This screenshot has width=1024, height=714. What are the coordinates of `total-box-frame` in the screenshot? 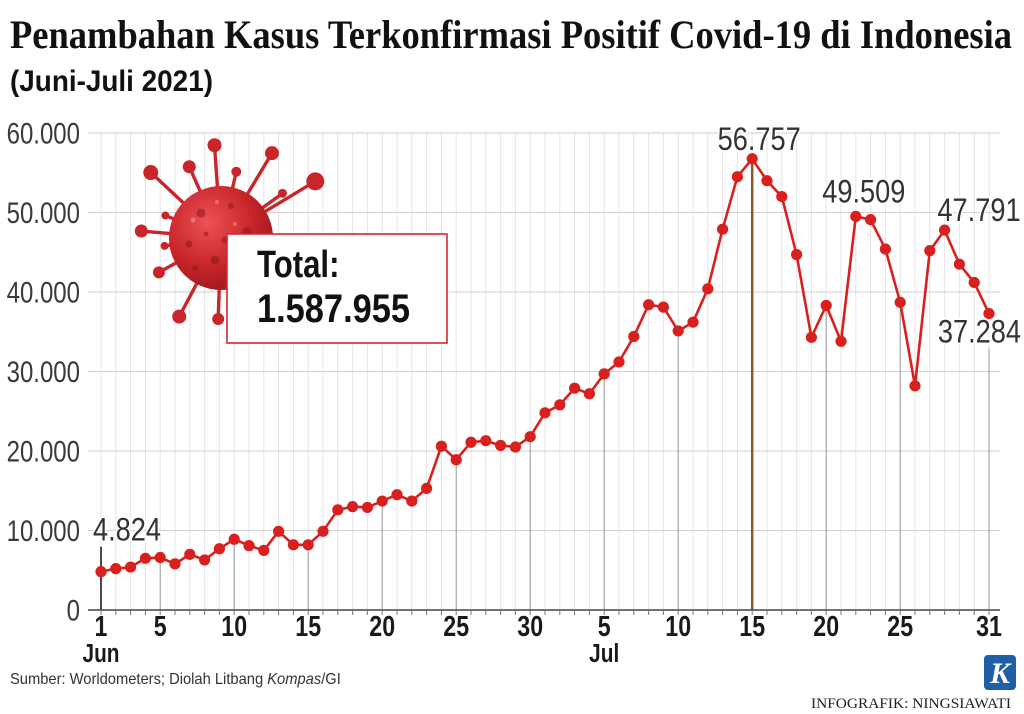 It's located at (337, 288).